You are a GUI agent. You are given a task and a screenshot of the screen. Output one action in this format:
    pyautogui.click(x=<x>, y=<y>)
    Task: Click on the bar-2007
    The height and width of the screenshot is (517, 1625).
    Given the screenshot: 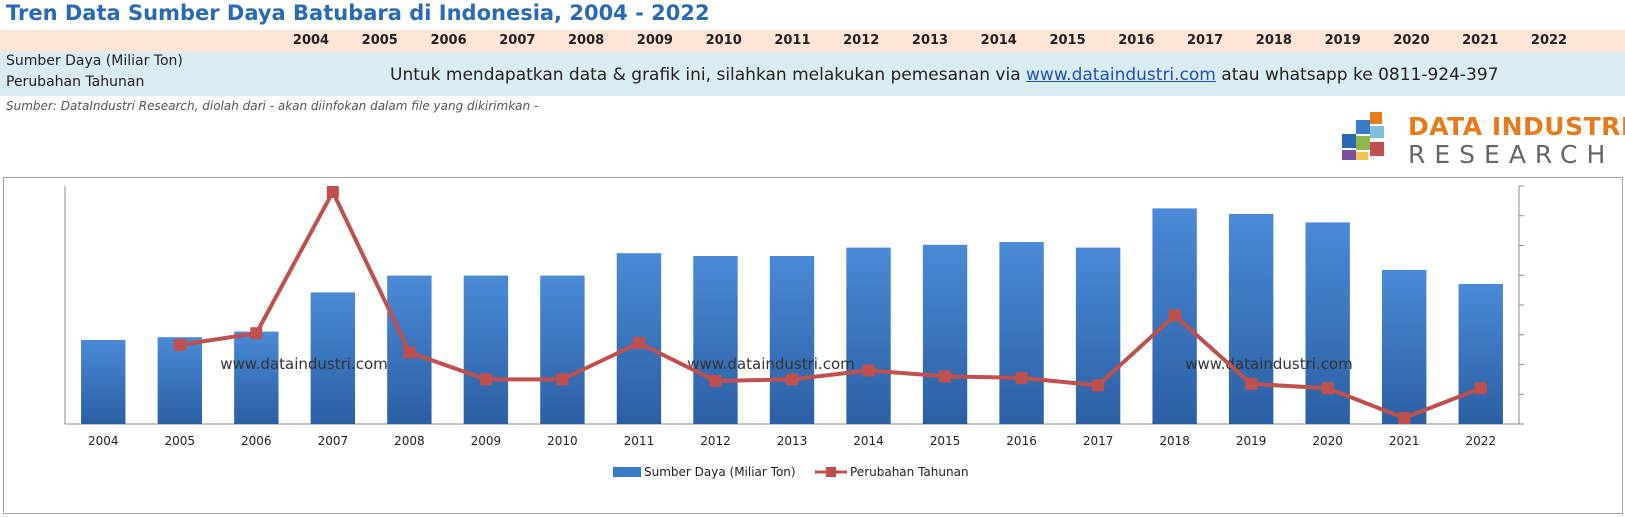 What is the action you would take?
    pyautogui.click(x=333, y=358)
    